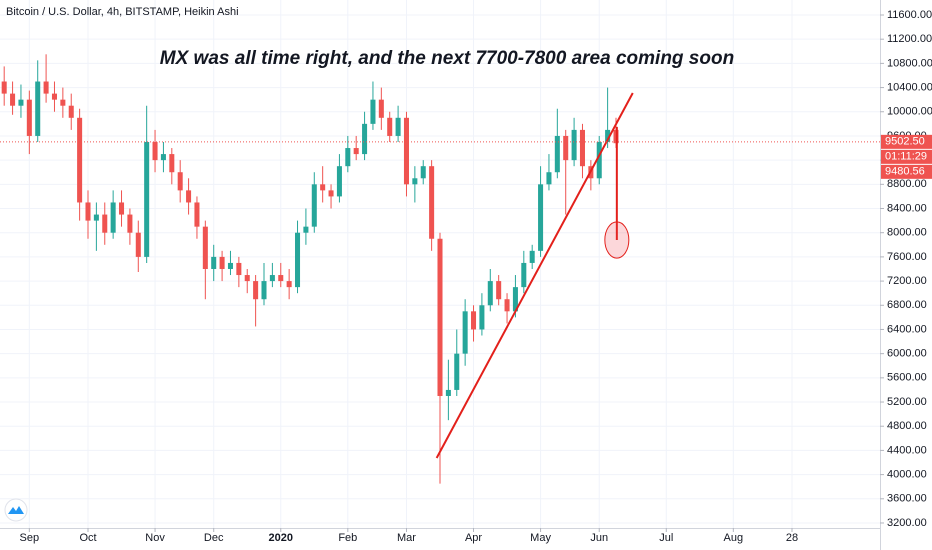 The width and height of the screenshot is (932, 550). I want to click on y-tick-label: 10400.00, so click(909, 87).